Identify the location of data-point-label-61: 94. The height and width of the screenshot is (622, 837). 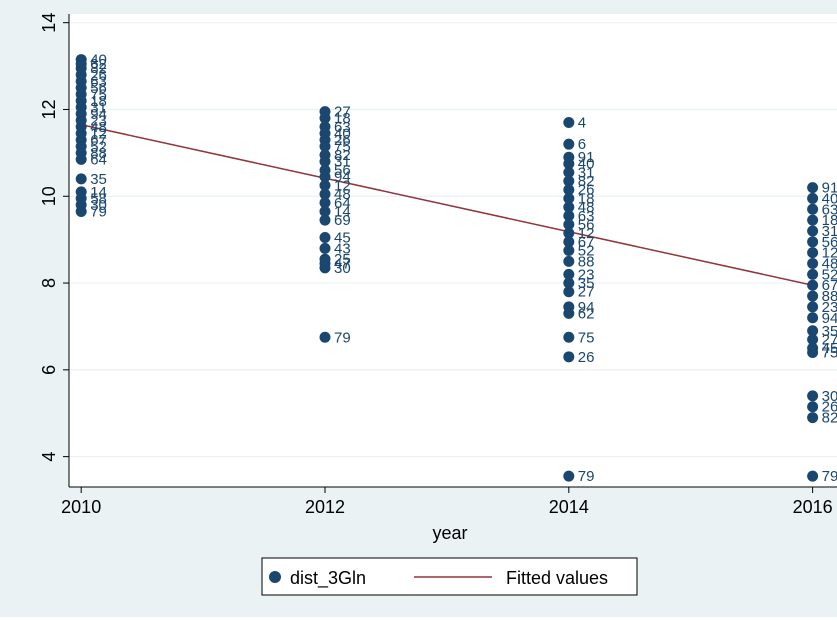
(586, 307).